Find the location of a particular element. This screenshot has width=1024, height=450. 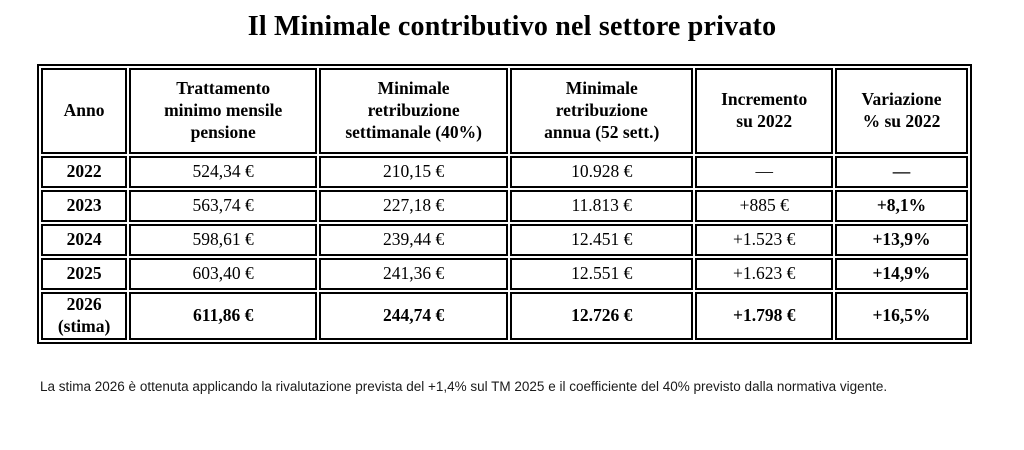

cell-col-2: 241,36 € is located at coordinates (414, 274).